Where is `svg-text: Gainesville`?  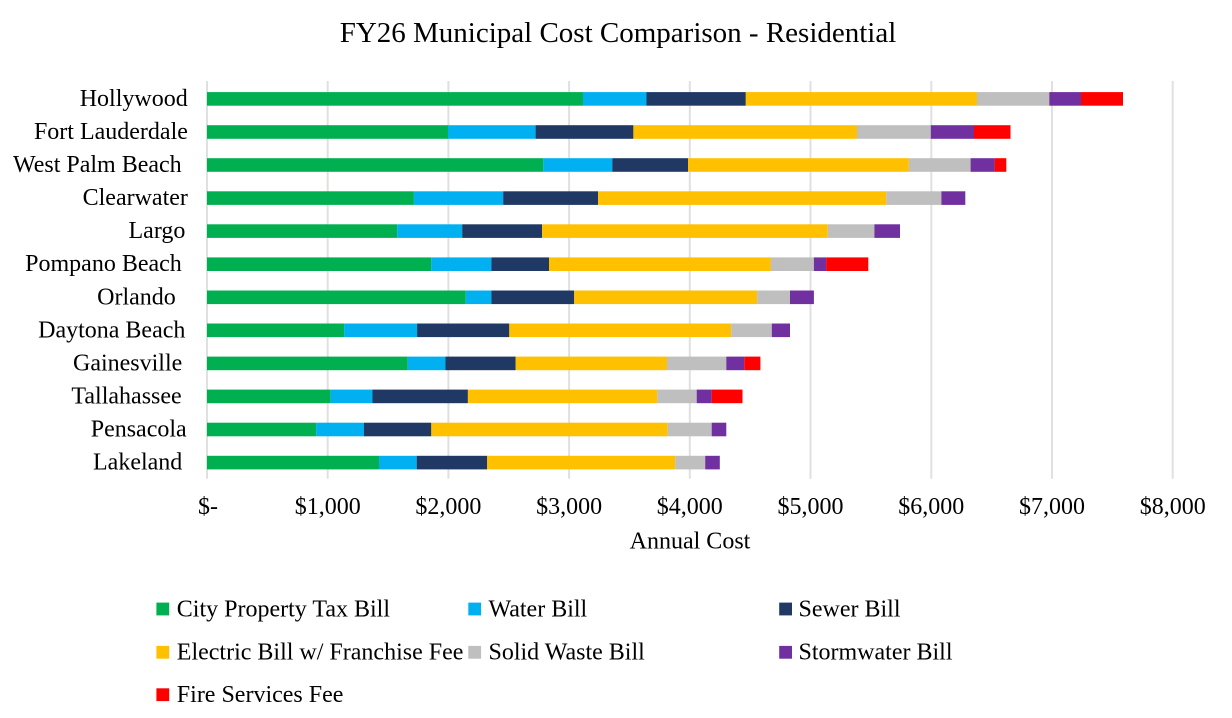
svg-text: Gainesville is located at coordinates (127, 363).